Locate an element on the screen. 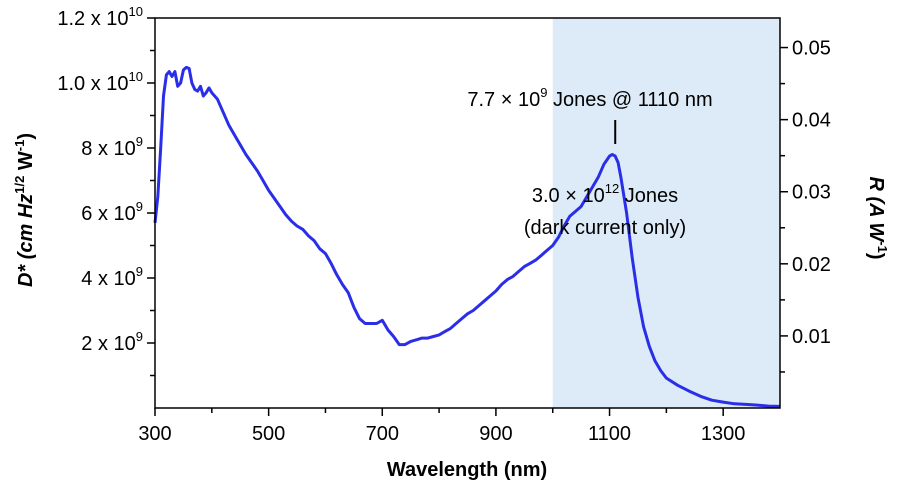 This screenshot has width=905, height=491. dark-current-annotation-line2: (dark current only) is located at coordinates (605, 228).